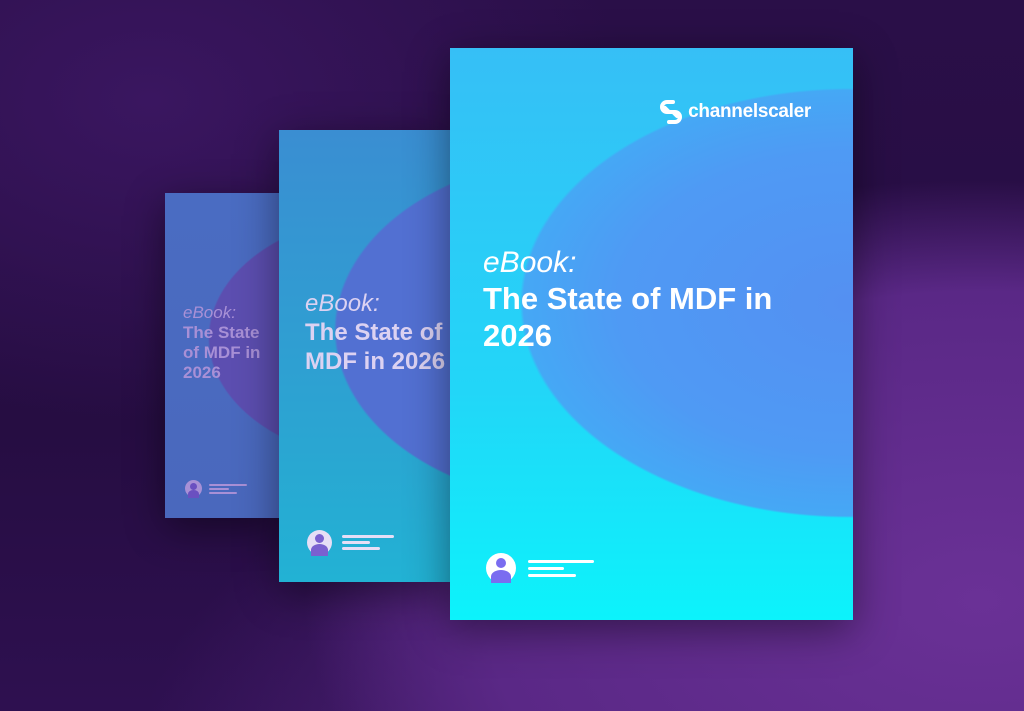 The width and height of the screenshot is (1024, 711). What do you see at coordinates (671, 112) in the screenshot?
I see `channelscaler-logo-icon` at bounding box center [671, 112].